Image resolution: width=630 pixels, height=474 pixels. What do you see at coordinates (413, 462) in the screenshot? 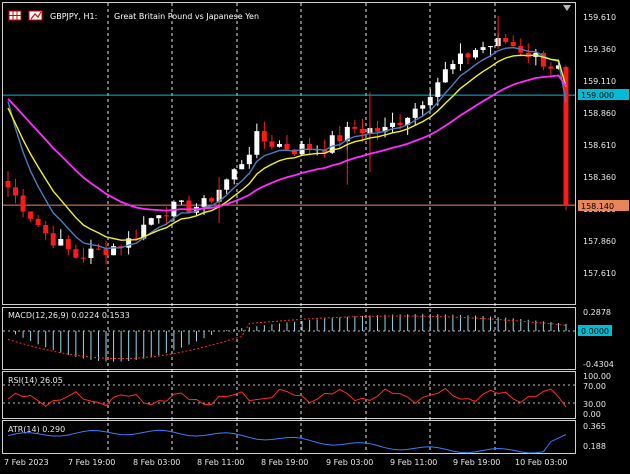
I see `time-label: 9 Feb 11:00` at bounding box center [413, 462].